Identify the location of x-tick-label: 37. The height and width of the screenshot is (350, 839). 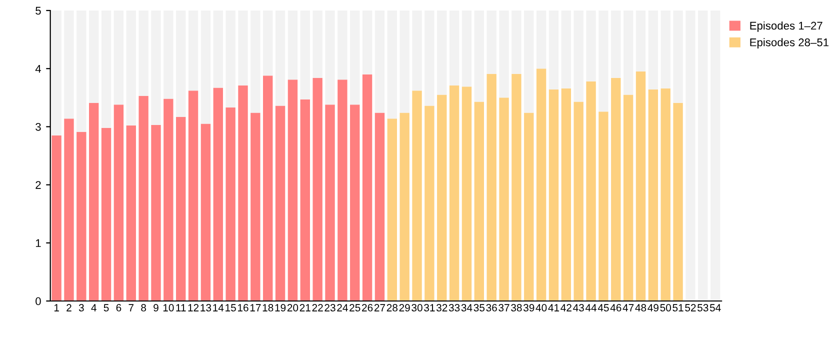
(504, 308).